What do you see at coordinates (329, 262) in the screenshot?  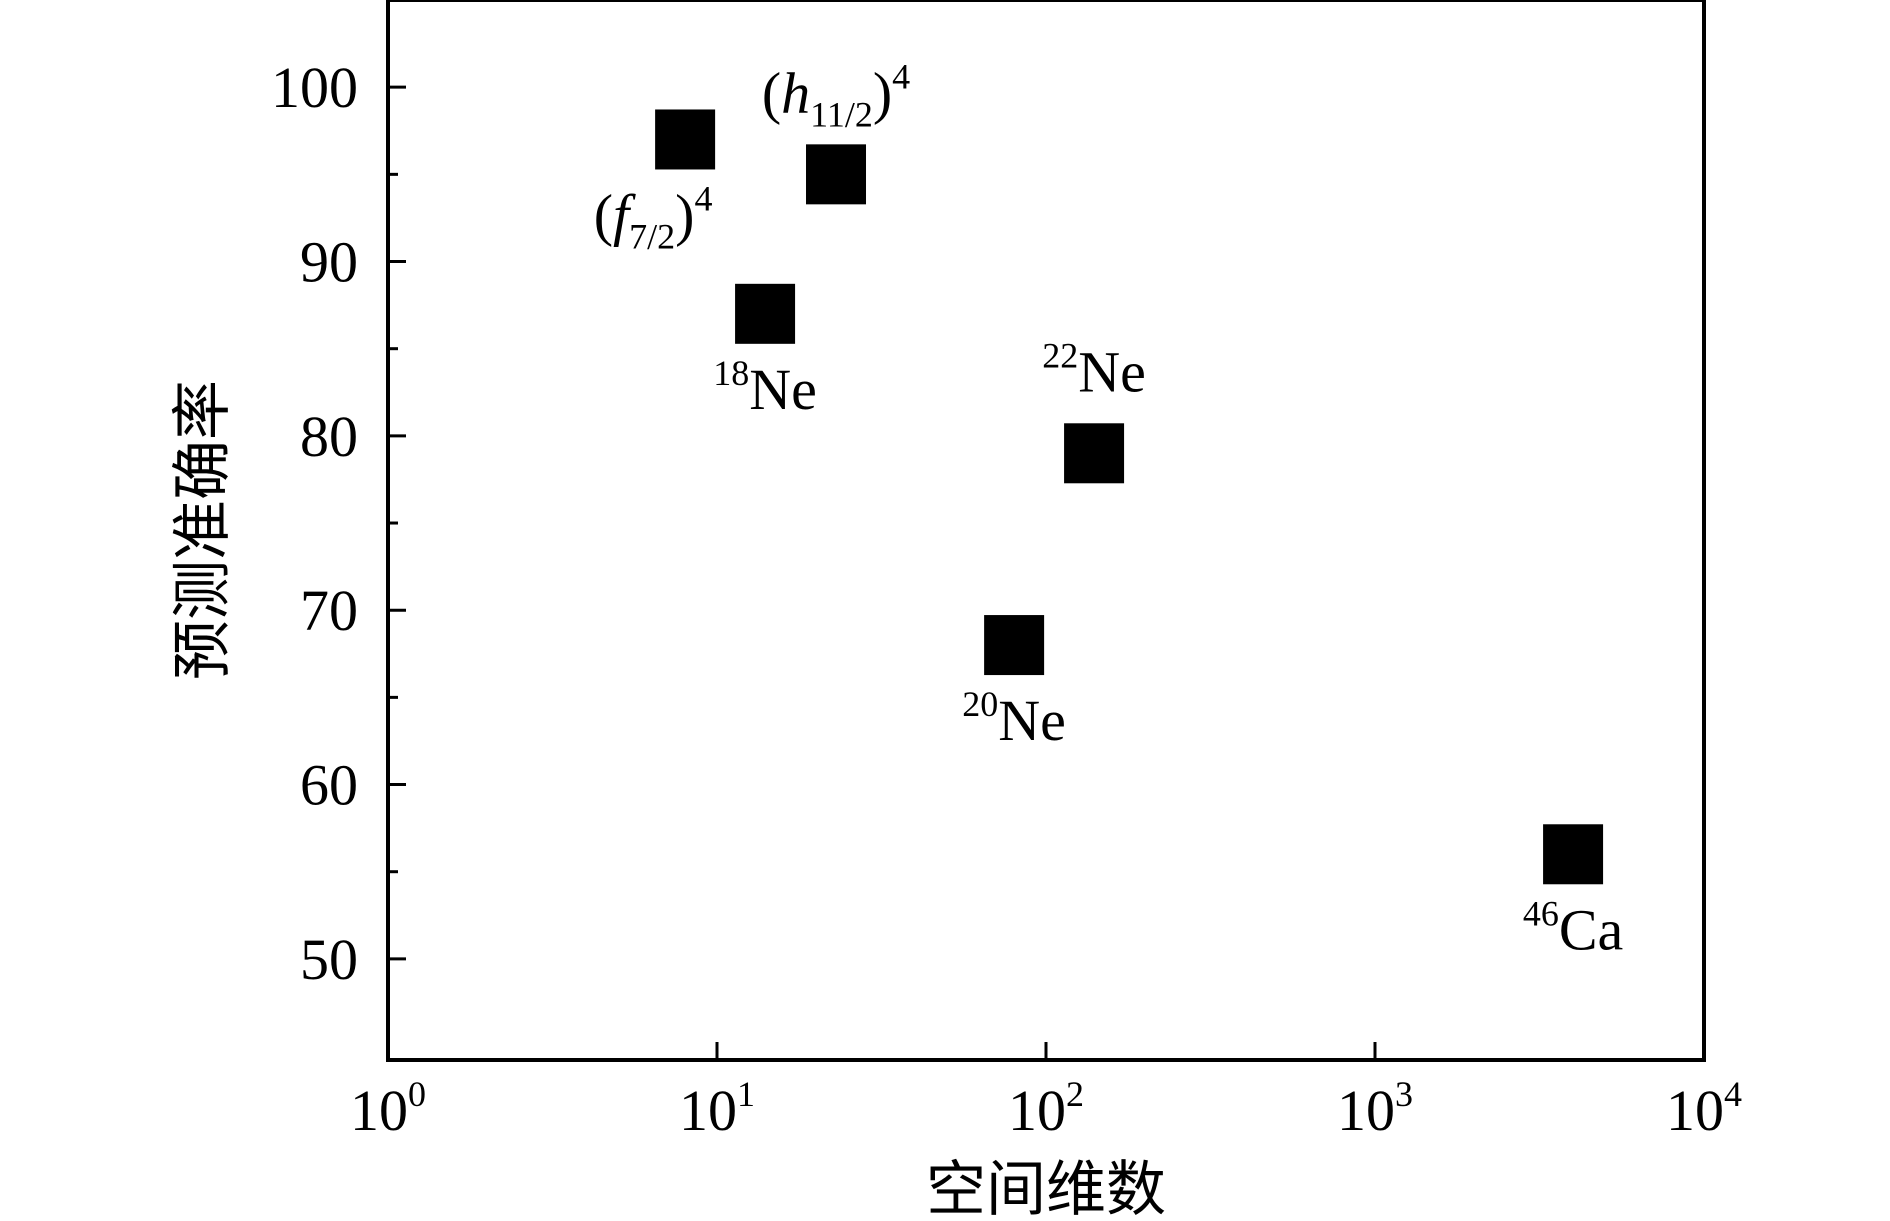 I see `y-tick-label: 90` at bounding box center [329, 262].